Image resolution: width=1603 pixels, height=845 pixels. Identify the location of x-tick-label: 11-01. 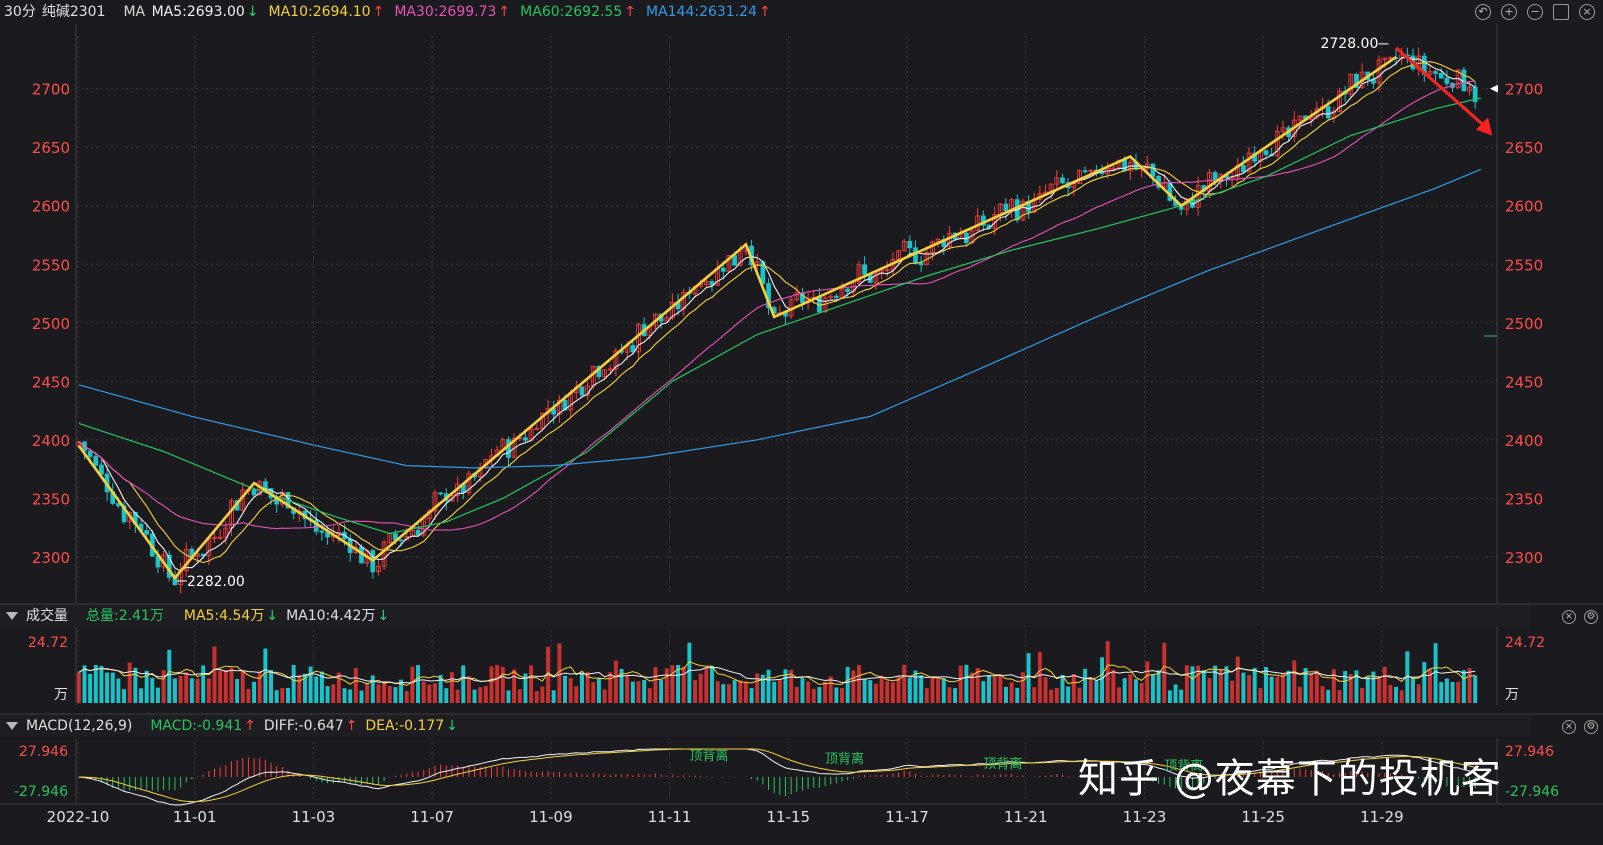
(195, 817).